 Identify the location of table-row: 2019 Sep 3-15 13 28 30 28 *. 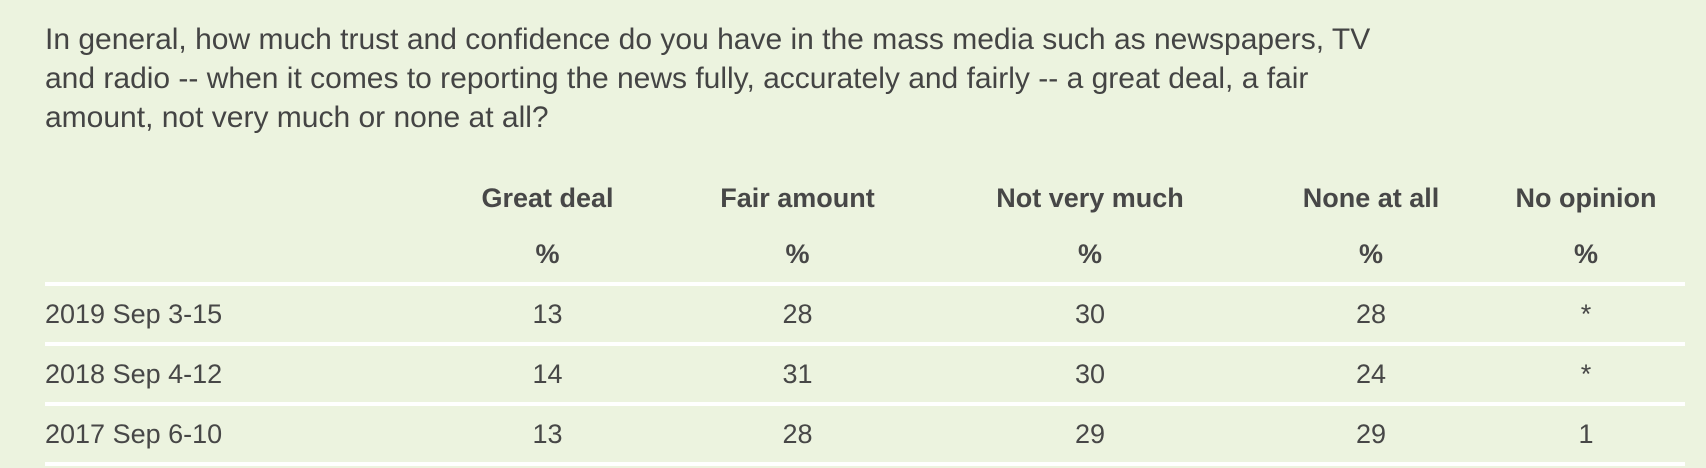
(865, 313).